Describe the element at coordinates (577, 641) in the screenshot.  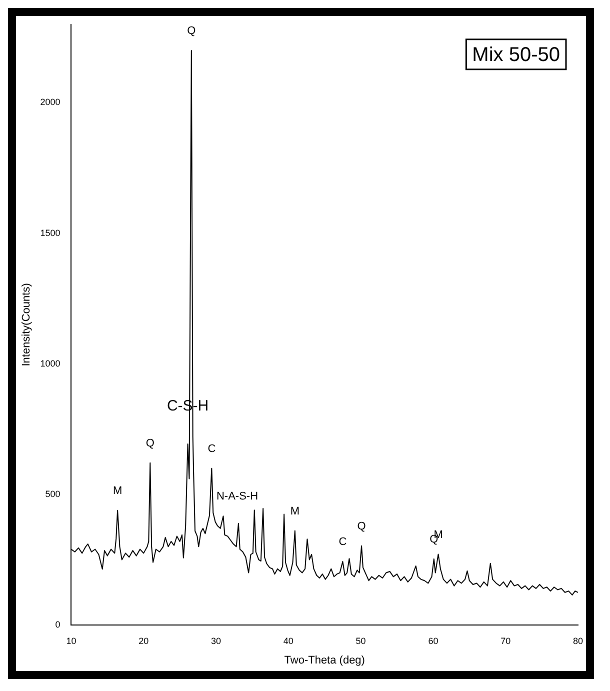
I see `x-tick-label: 80` at that location.